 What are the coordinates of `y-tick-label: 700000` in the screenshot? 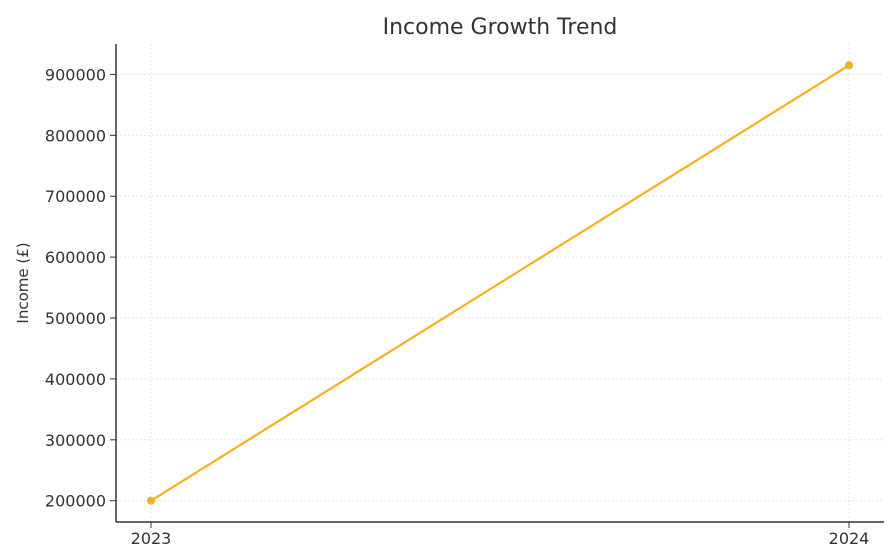 It's located at (75, 196).